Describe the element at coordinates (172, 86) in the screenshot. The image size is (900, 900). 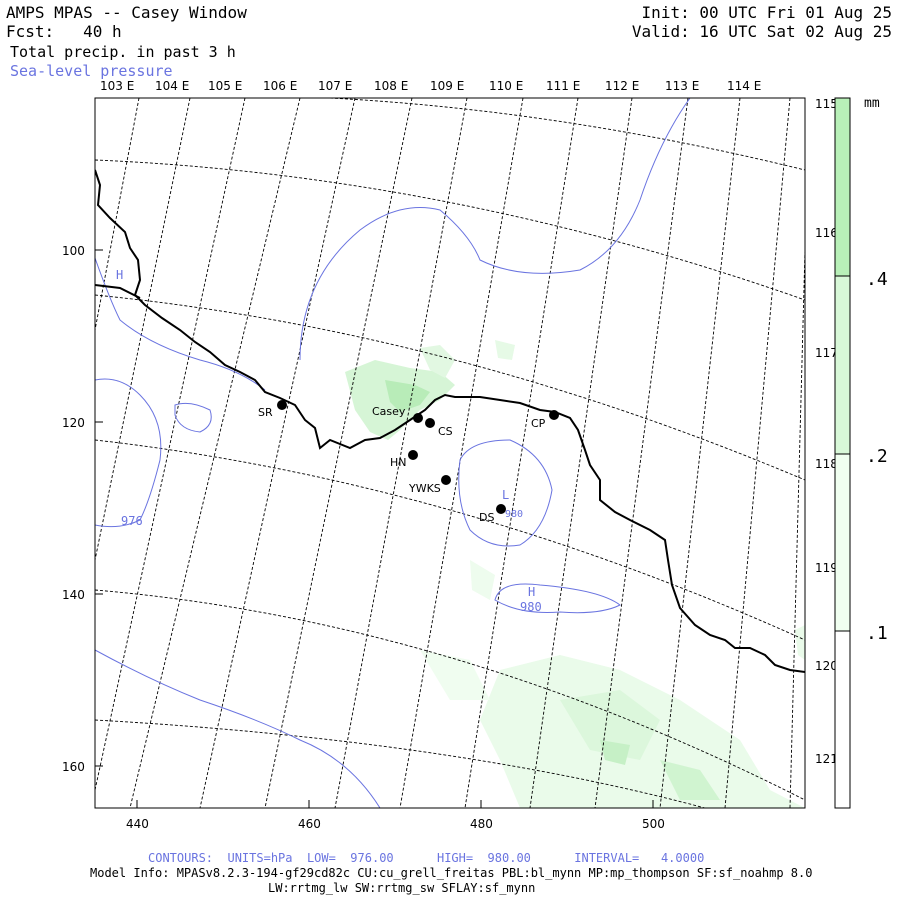
I see `lon-label: 104 E` at that location.